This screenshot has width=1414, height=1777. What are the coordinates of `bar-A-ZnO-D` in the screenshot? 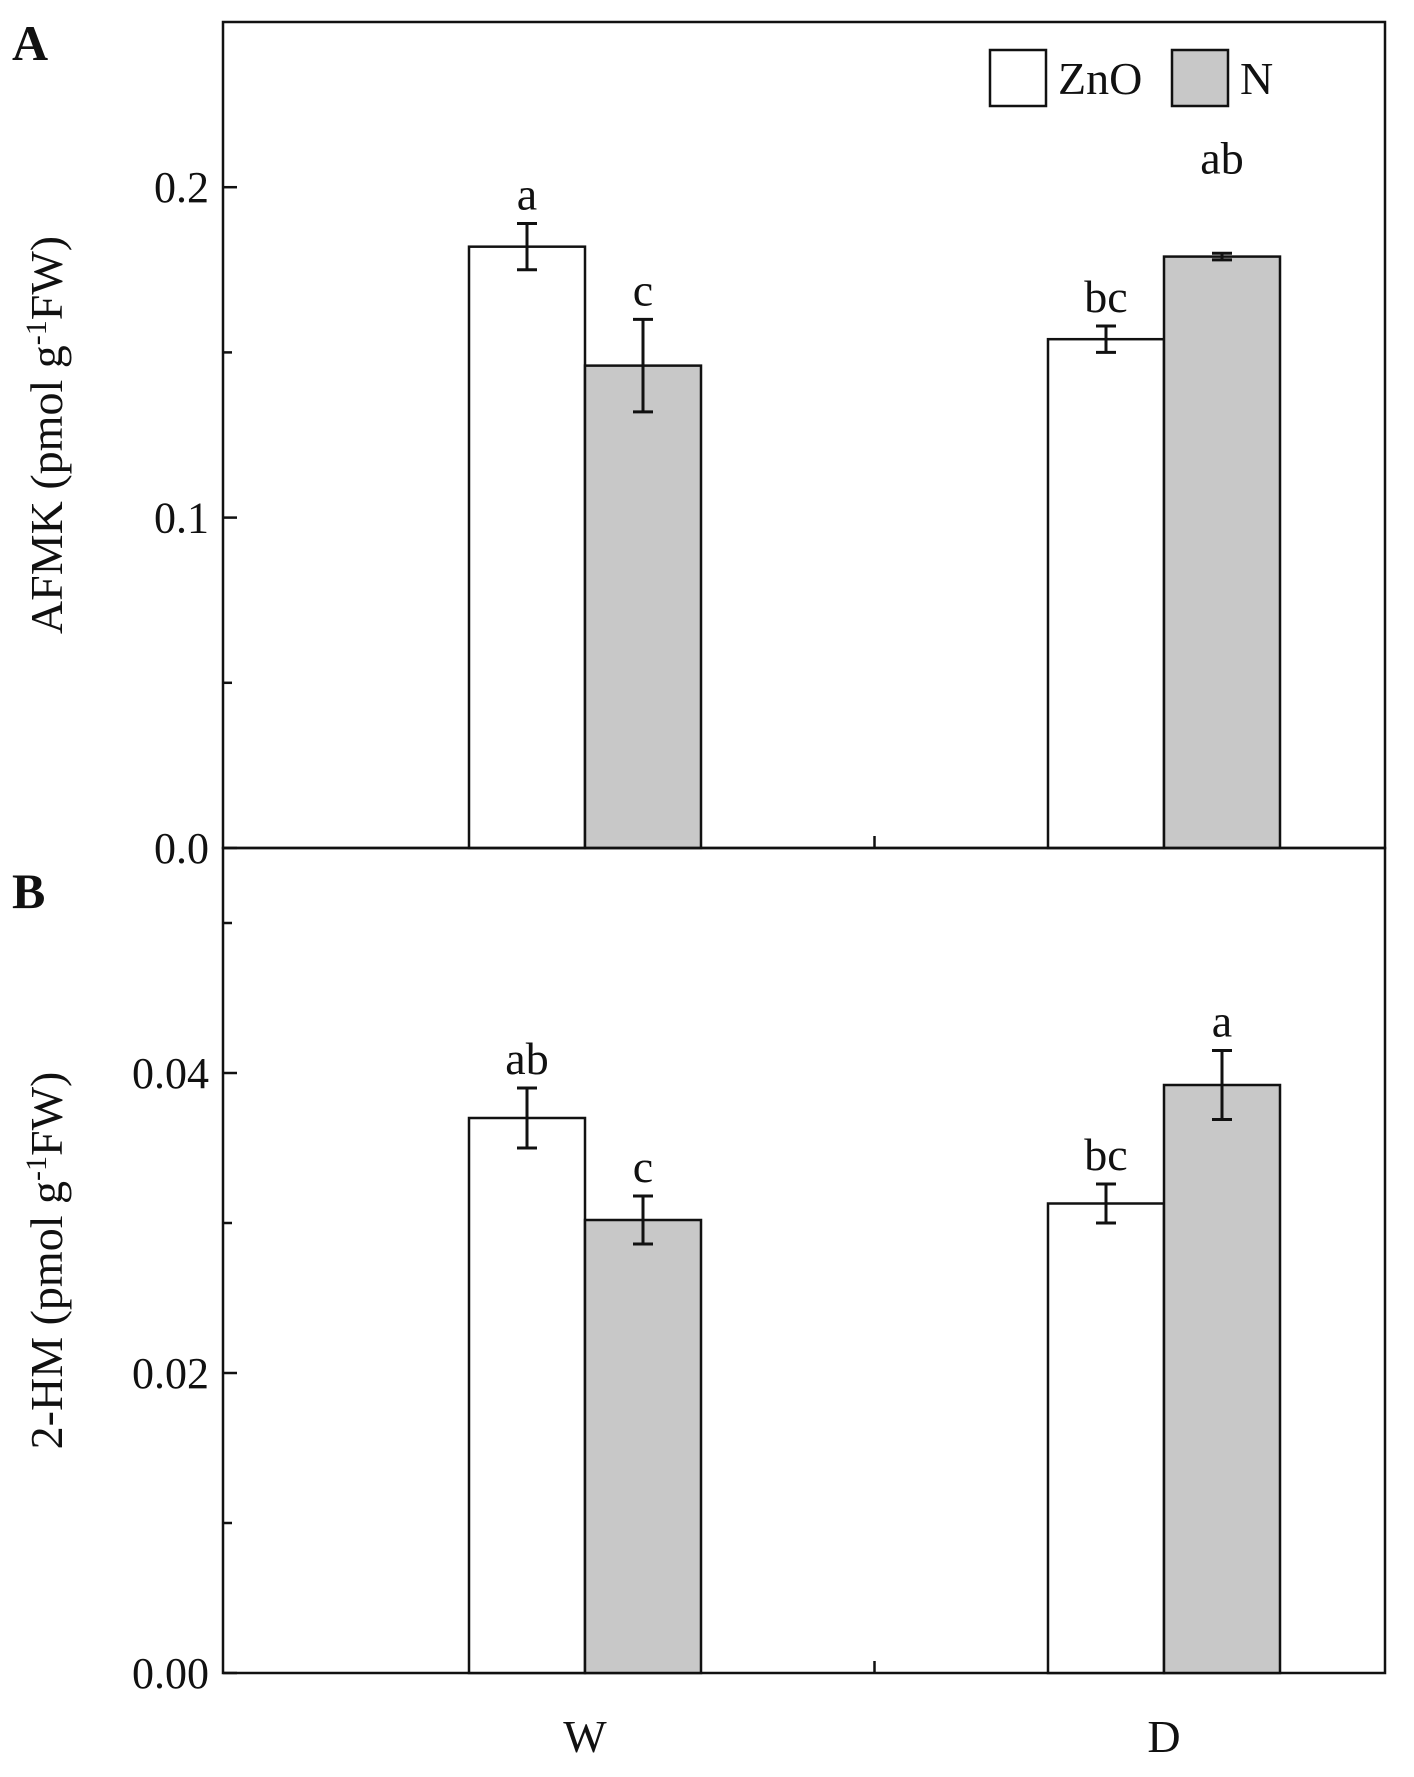 It's located at (1106, 593).